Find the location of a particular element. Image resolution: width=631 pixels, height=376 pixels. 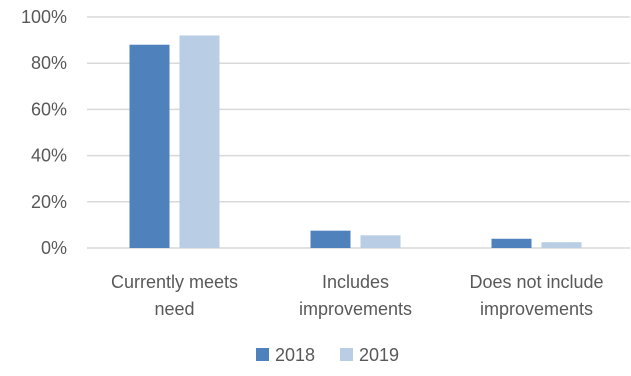

bar-2019-cat1 is located at coordinates (380, 241).